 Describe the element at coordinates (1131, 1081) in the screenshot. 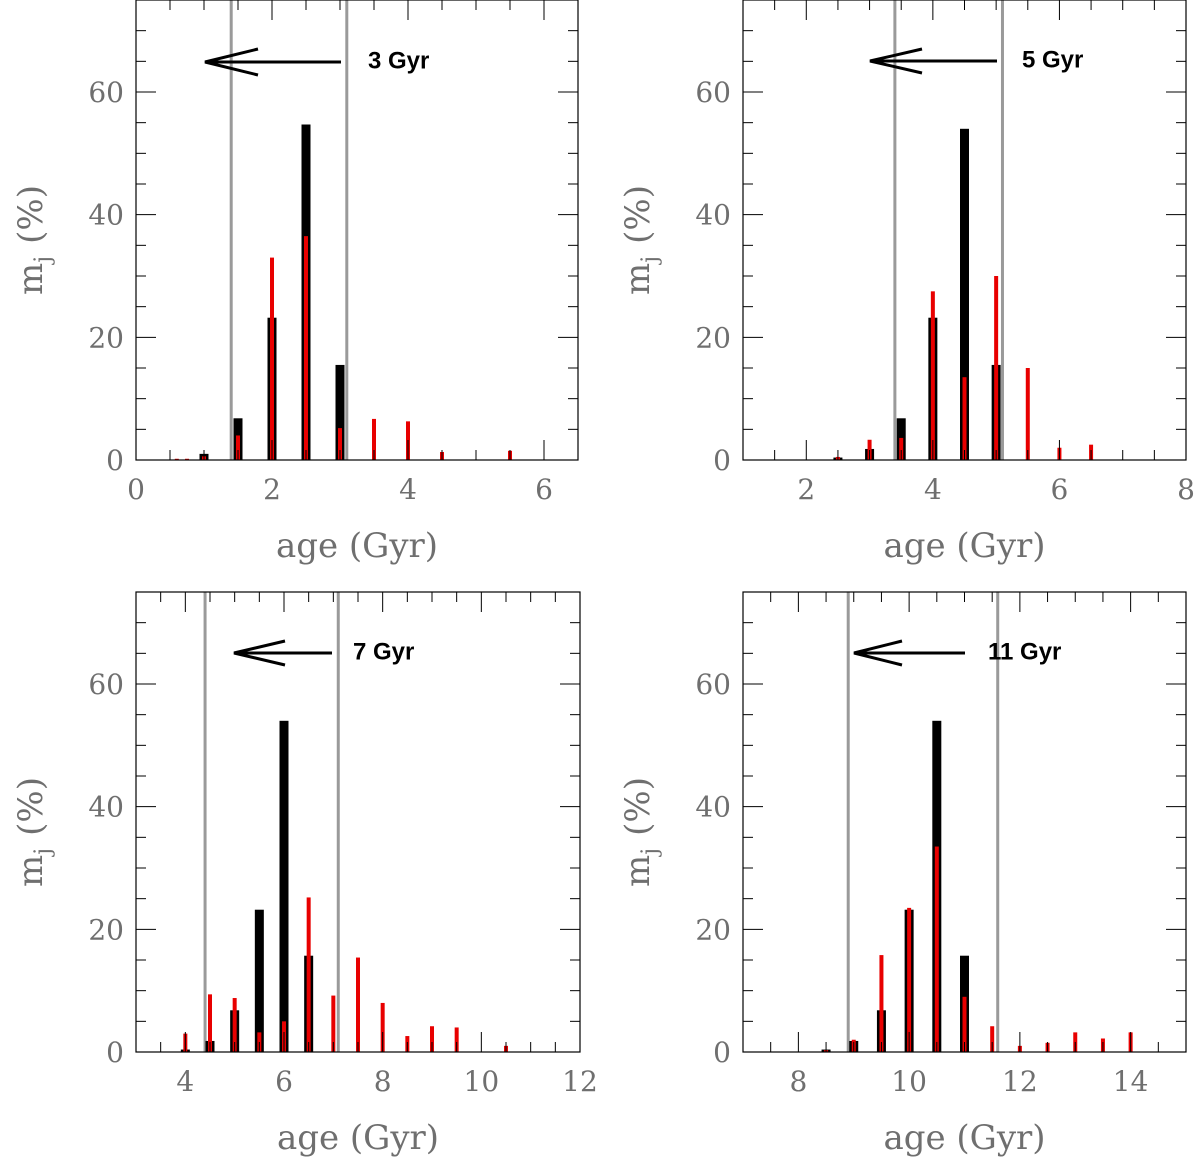

I see `x-tick-label: 14` at that location.